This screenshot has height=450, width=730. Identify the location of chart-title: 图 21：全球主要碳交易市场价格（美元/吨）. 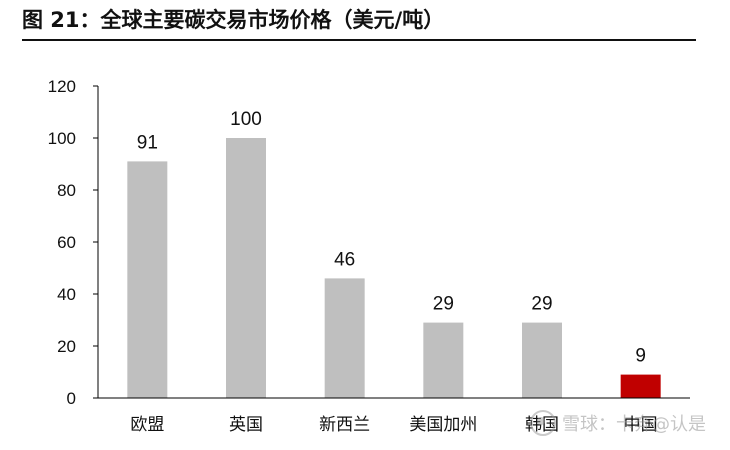
(233, 20).